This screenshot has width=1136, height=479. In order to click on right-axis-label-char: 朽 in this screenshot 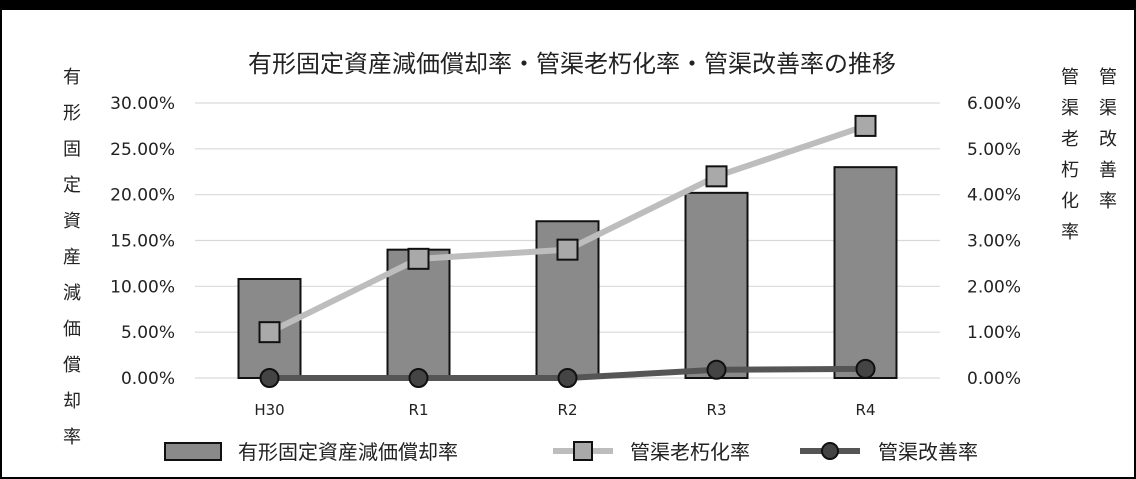, I will do `click(1070, 170)`.